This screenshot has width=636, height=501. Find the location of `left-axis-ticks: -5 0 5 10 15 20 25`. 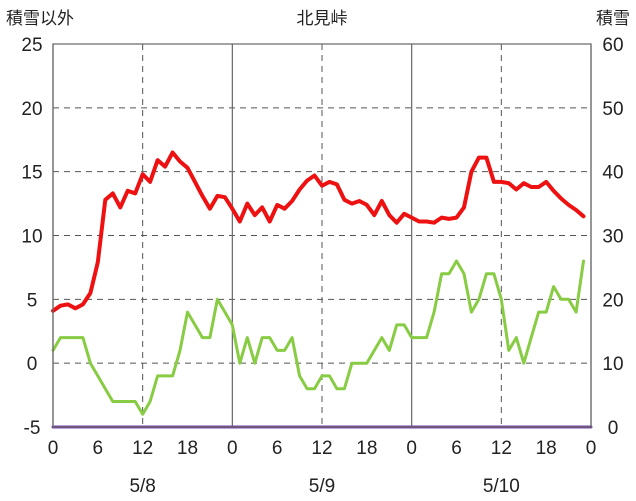

left-axis-ticks: -5 0 5 10 15 20 25 is located at coordinates (31, 237).